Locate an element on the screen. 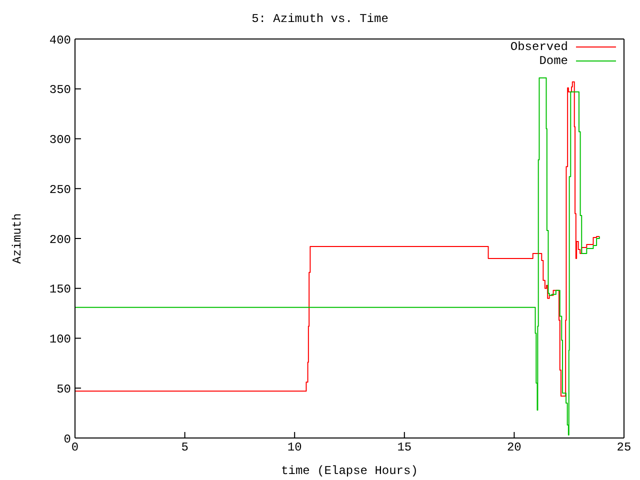 The image size is (640, 480). x-tick-label: 20 is located at coordinates (514, 447).